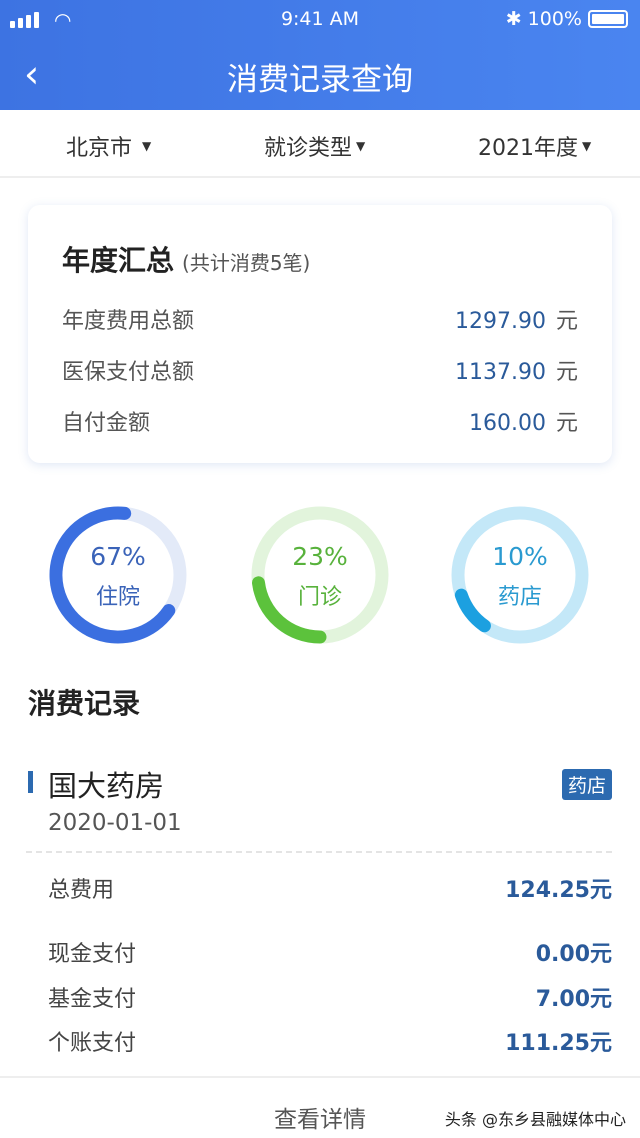 Image resolution: width=640 pixels, height=1138 pixels. Describe the element at coordinates (320, 1120) in the screenshot. I see `view-details-button: 查看详情` at that location.